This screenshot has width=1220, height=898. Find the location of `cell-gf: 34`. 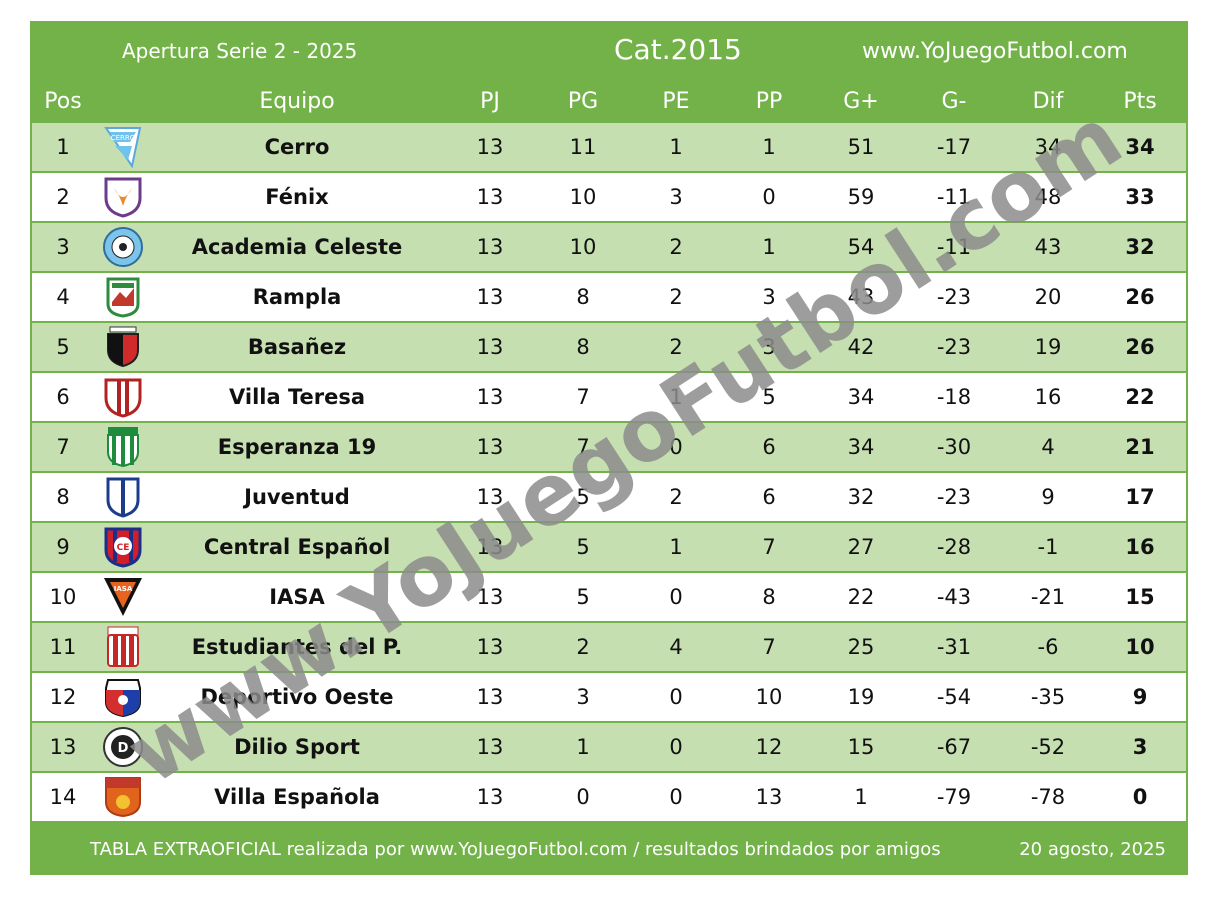

cell-gf: 34 is located at coordinates (861, 447).